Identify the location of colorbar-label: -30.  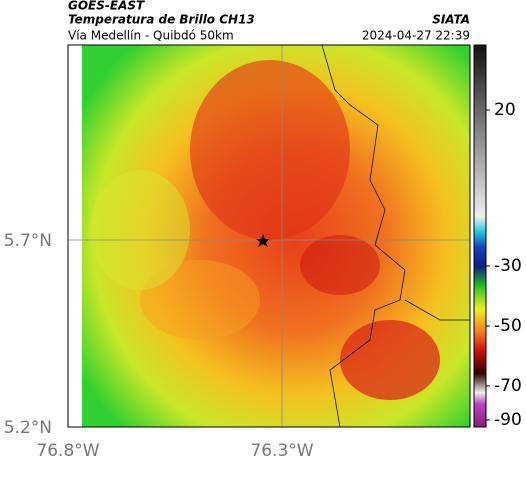
(508, 266).